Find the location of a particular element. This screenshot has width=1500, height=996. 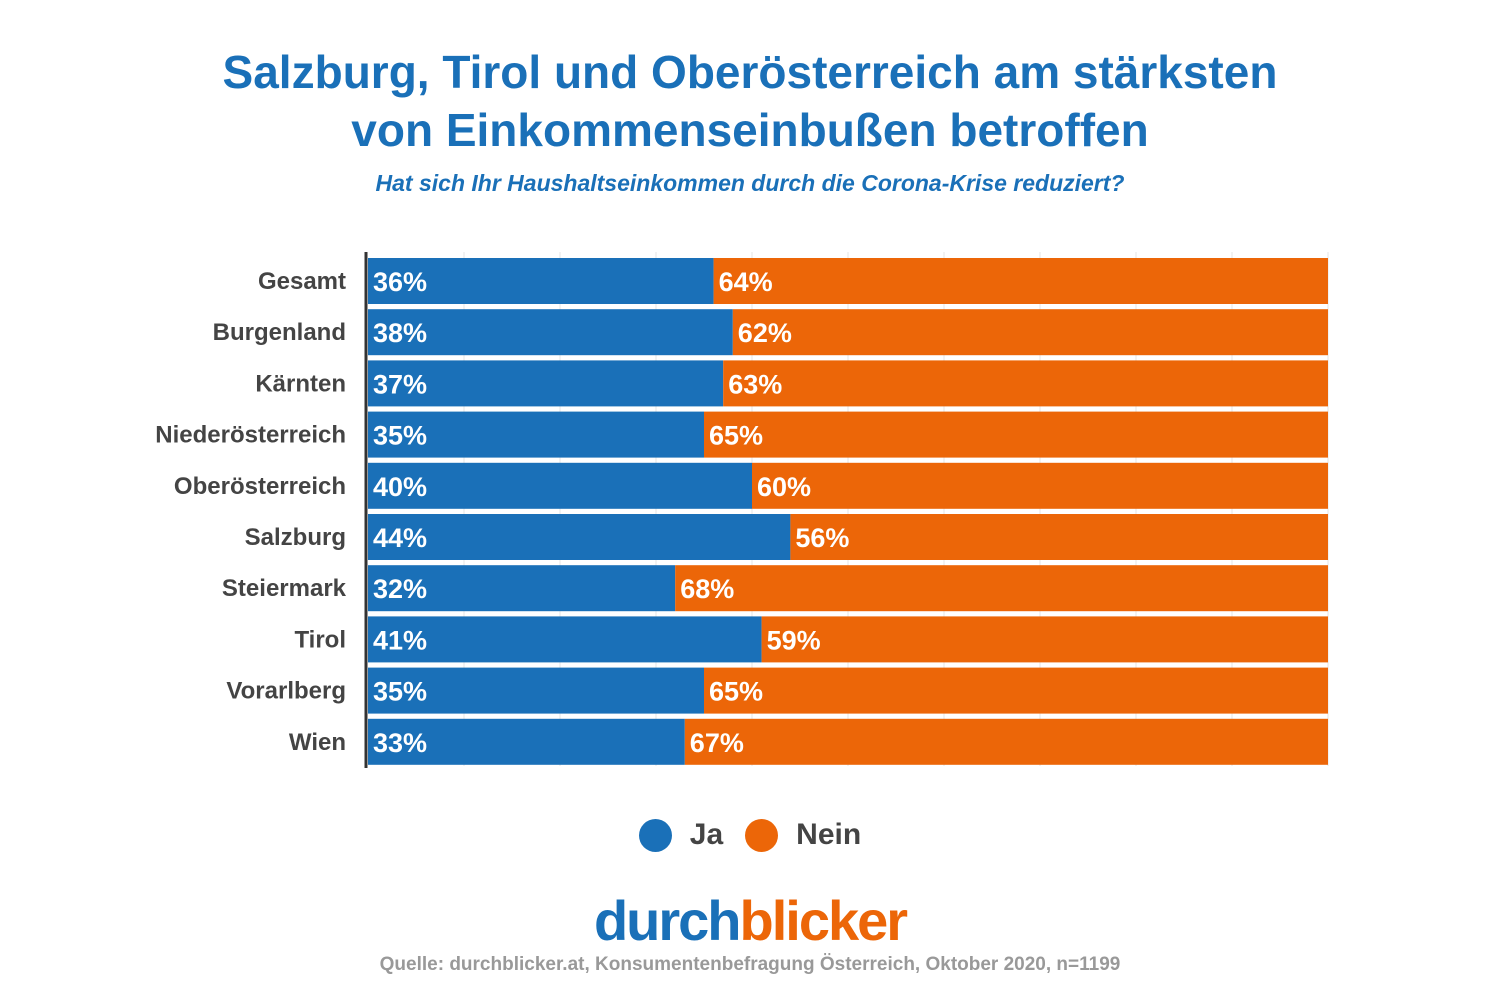

data-label-nein: 60% is located at coordinates (784, 487).